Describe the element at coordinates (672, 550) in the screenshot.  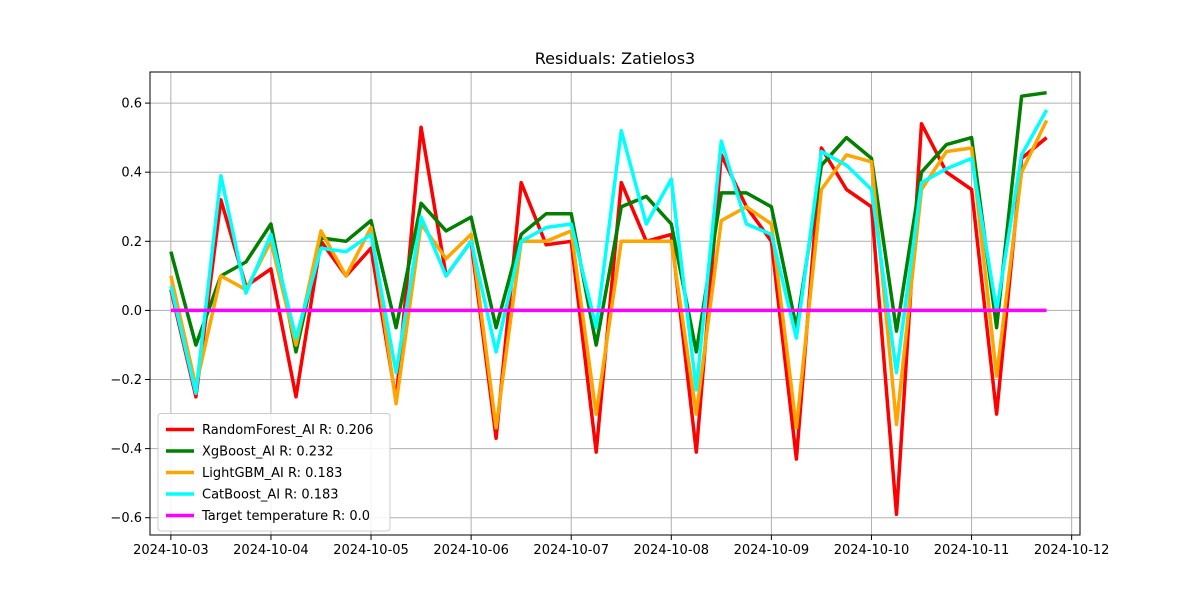
I see `x-tick-label: 2024-10-08` at that location.